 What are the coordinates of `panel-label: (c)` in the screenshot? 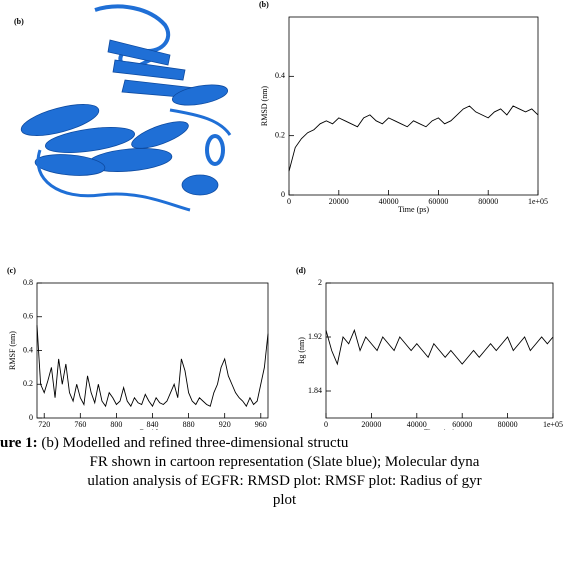 It's located at (11, 270).